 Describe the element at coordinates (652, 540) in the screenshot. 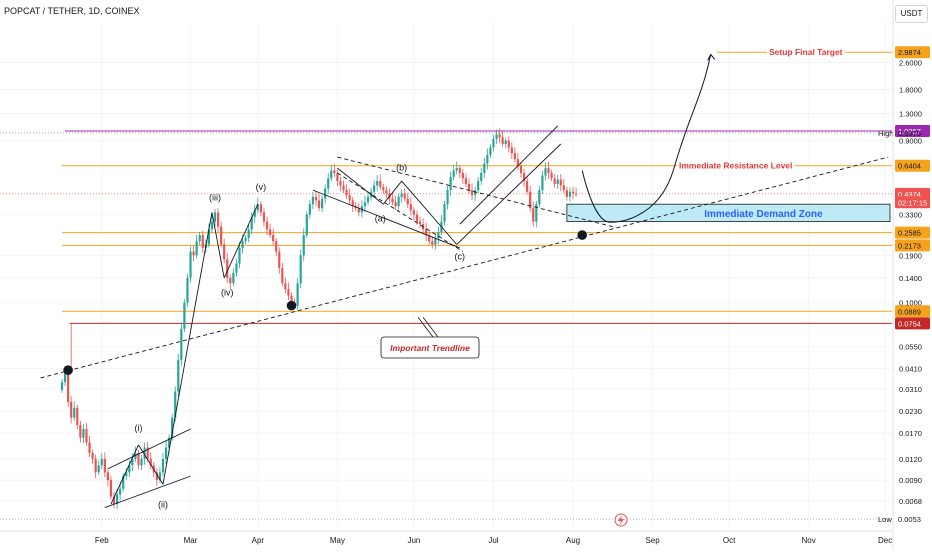

I see `x-tick-label: Sep` at that location.